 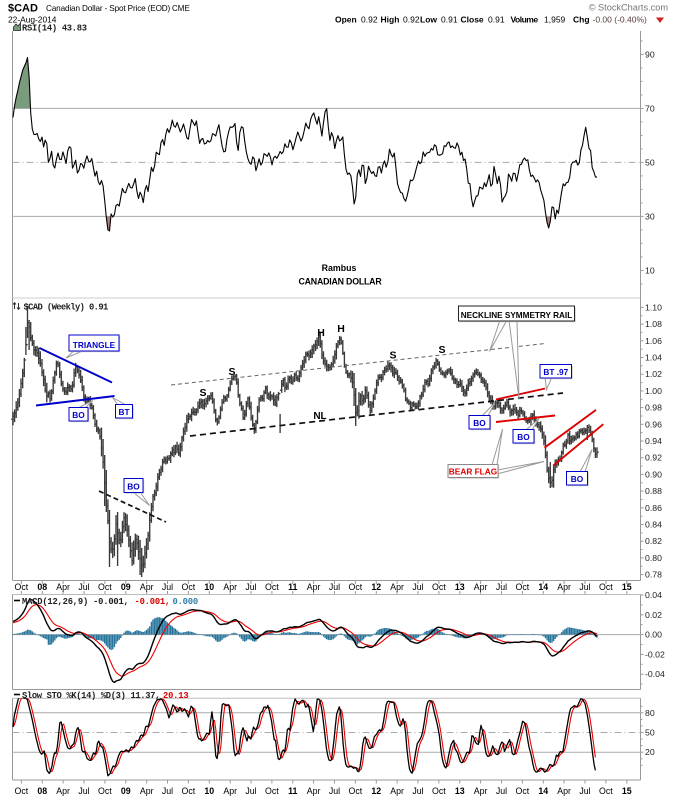 I want to click on svg-text: 0.00, so click(x=653, y=635).